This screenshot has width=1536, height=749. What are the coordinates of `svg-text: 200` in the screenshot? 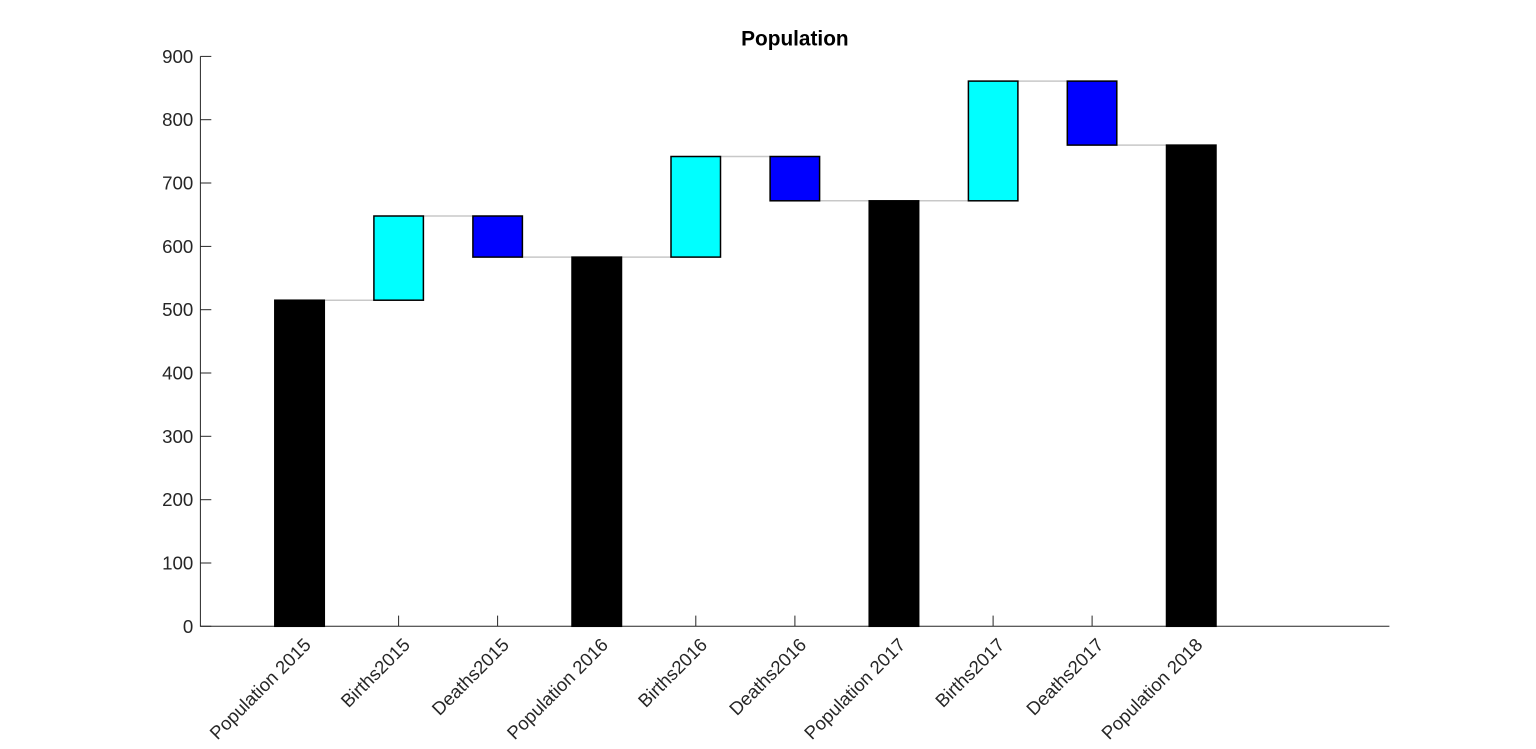 It's located at (177, 499).